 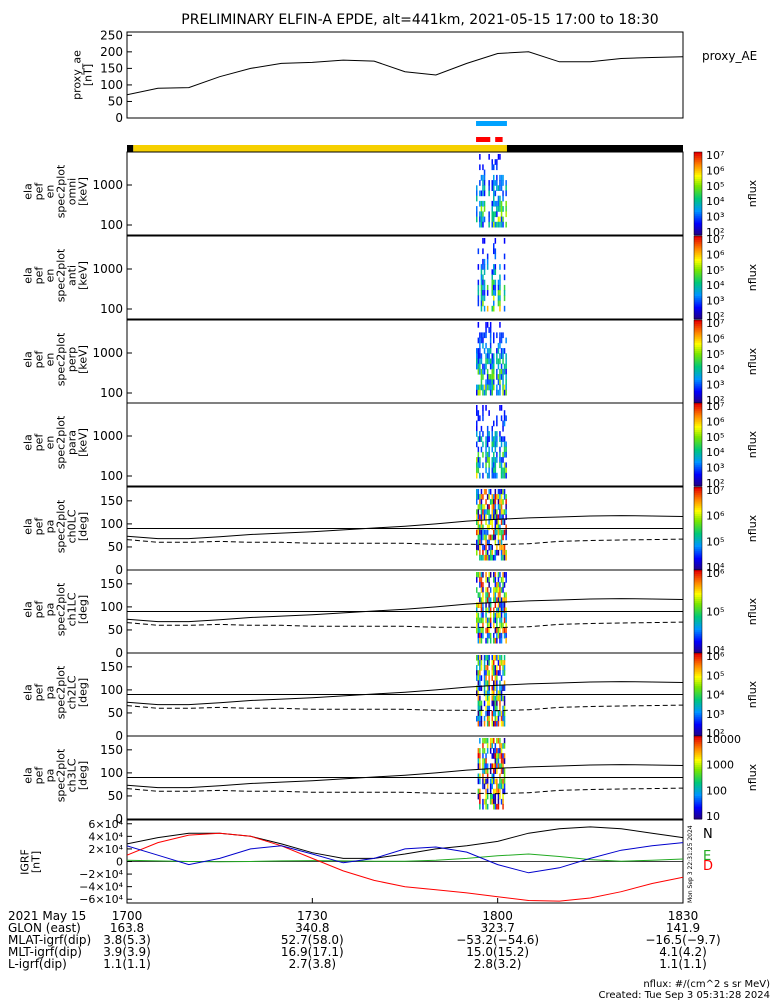 What do you see at coordinates (708, 834) in the screenshot?
I see `igrf-legend-N: N` at bounding box center [708, 834].